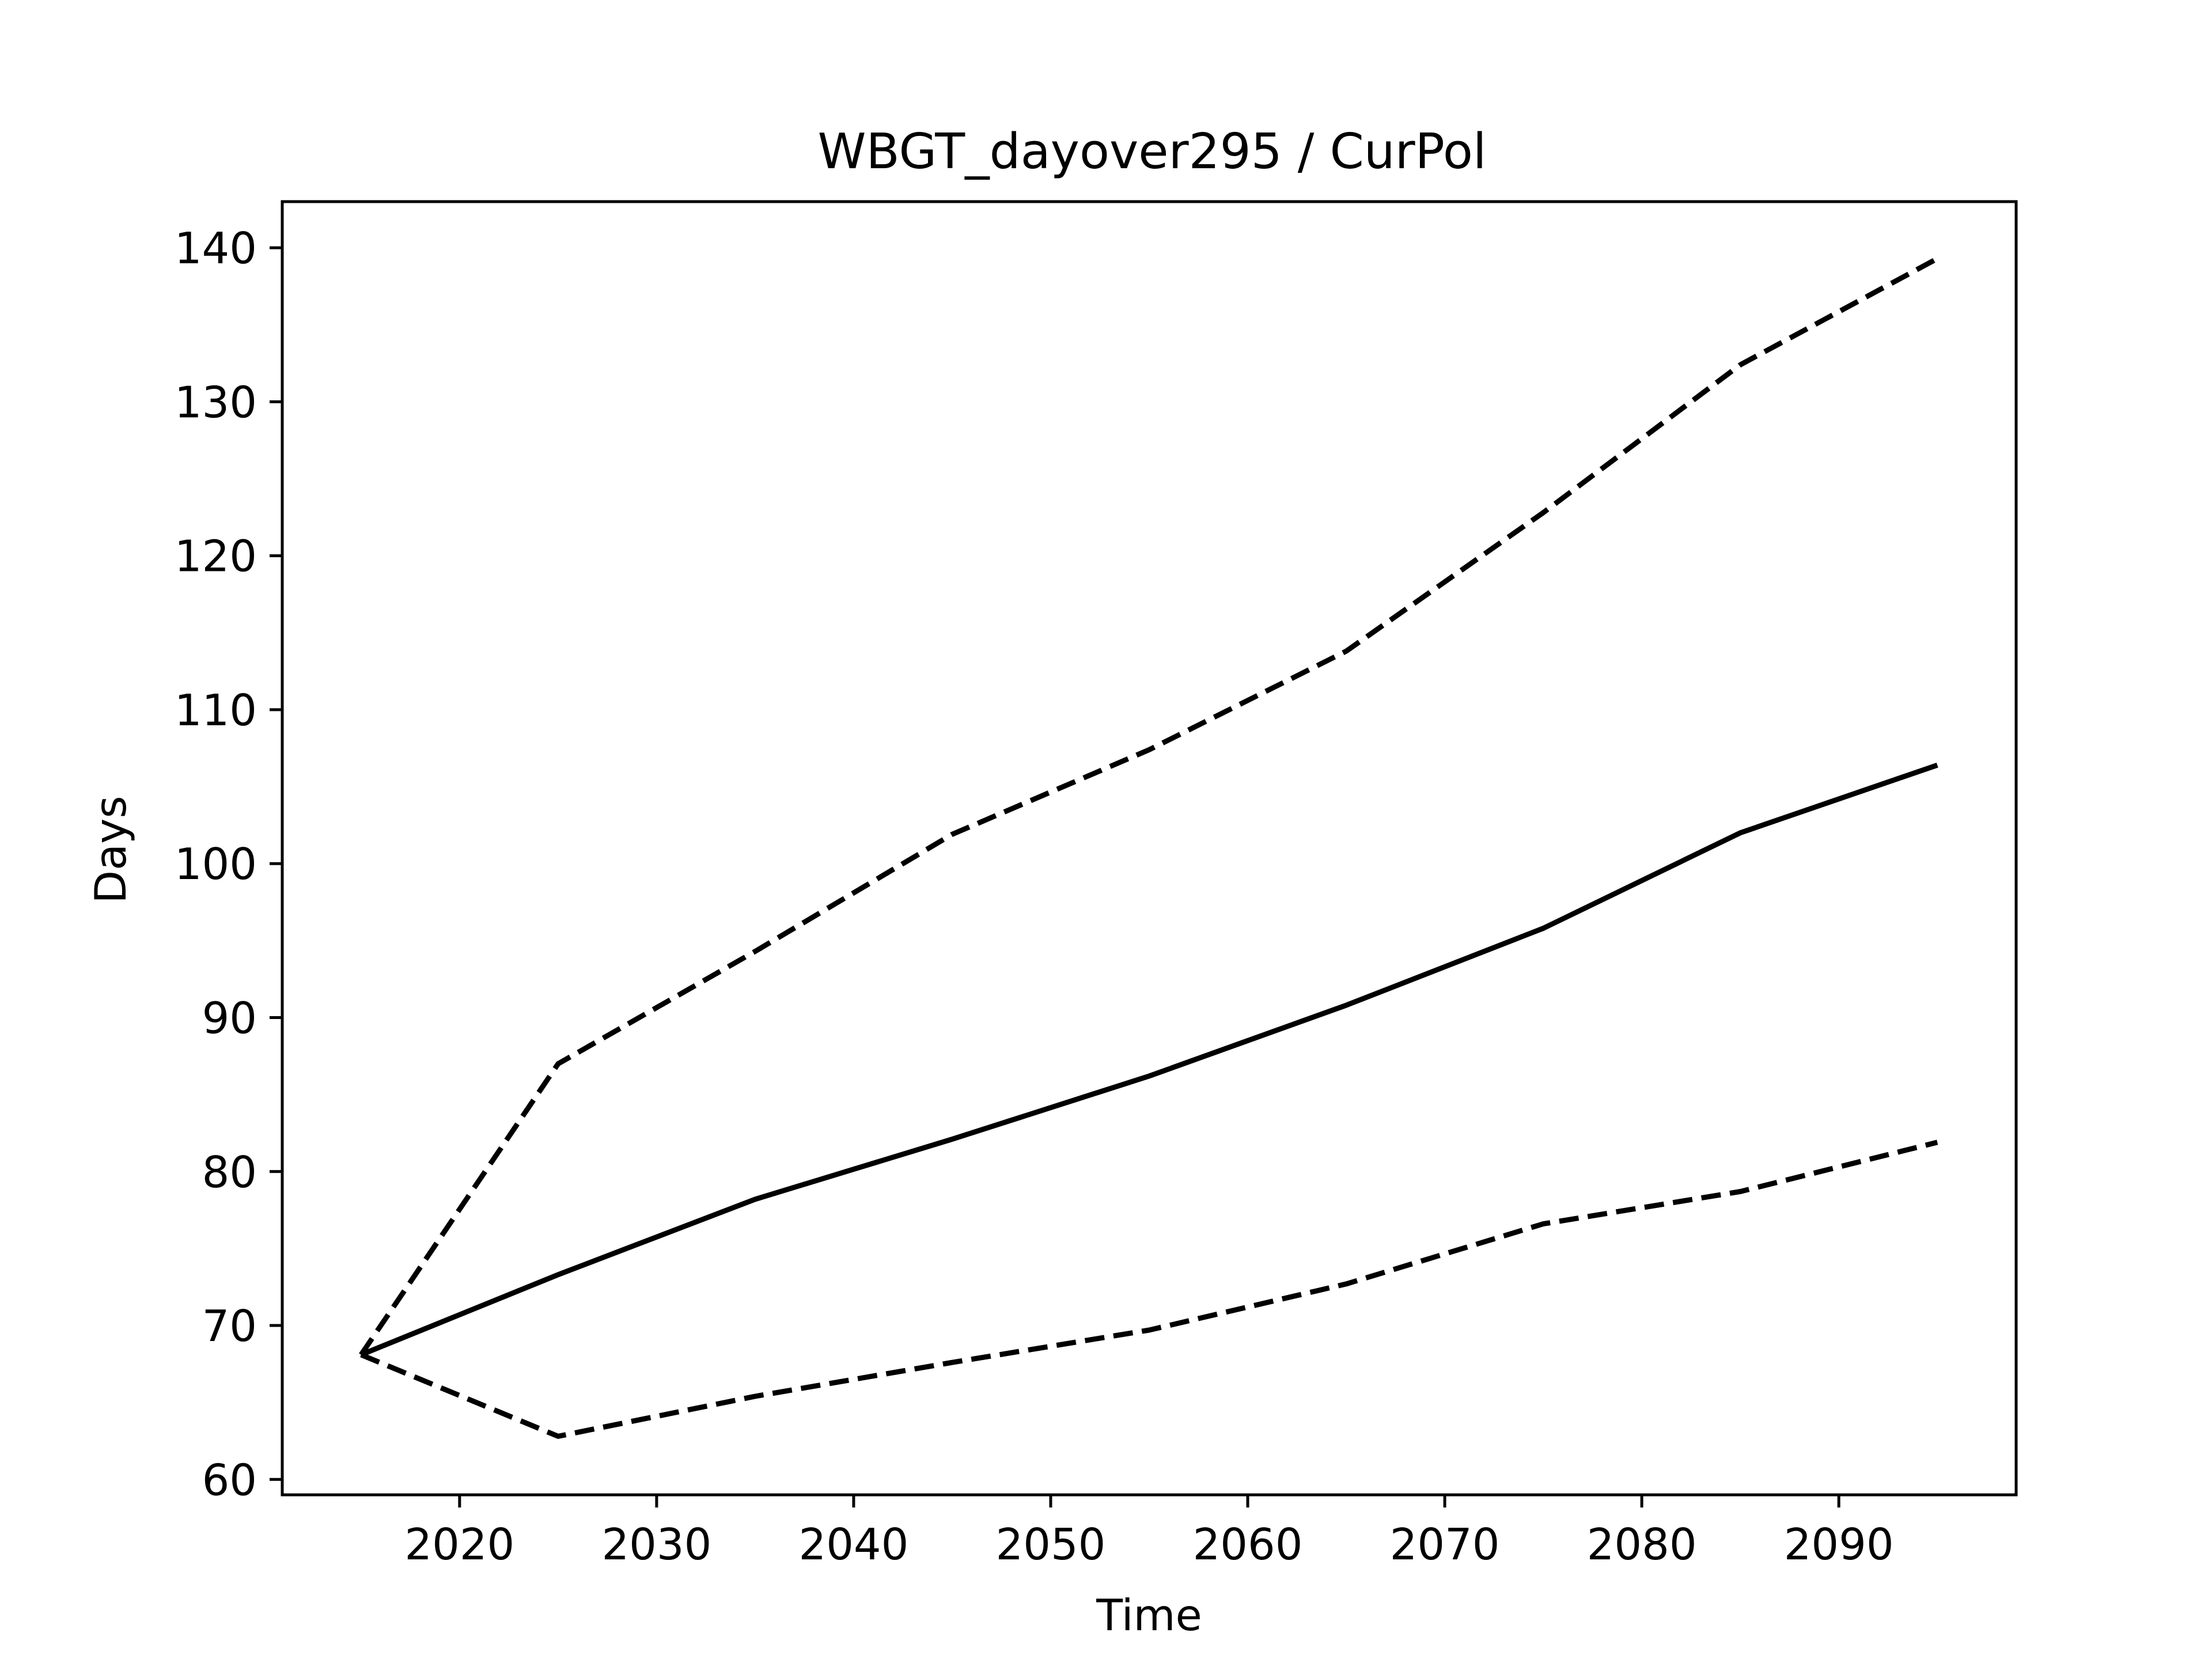  I want to click on x-tick-label: 2070, so click(1445, 1544).